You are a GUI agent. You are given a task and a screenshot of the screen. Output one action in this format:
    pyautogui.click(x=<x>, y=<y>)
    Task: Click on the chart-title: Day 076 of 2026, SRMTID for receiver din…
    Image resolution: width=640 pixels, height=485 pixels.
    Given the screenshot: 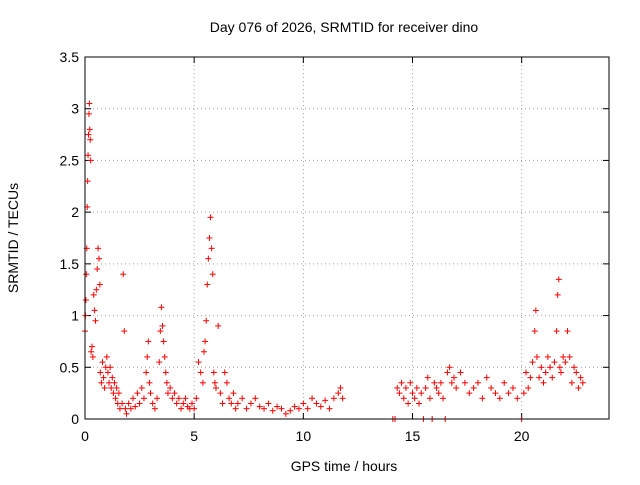 What is the action you would take?
    pyautogui.click(x=344, y=27)
    